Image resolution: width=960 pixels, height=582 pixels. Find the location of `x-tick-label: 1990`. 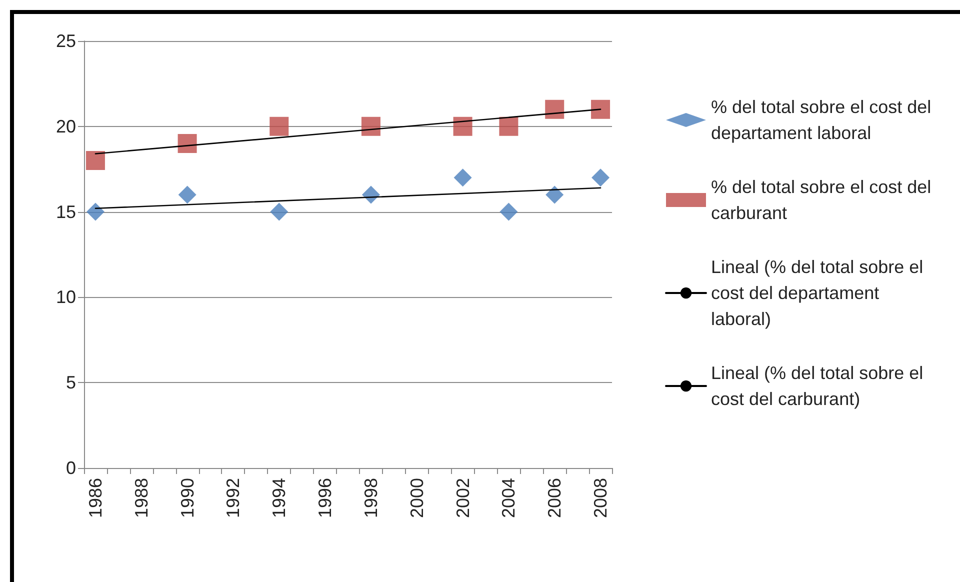

x-tick-label: 1990 is located at coordinates (187, 498).